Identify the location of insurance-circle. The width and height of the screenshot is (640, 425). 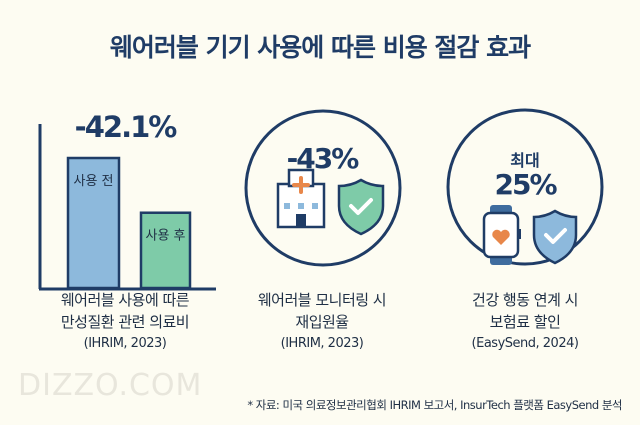
(525, 187).